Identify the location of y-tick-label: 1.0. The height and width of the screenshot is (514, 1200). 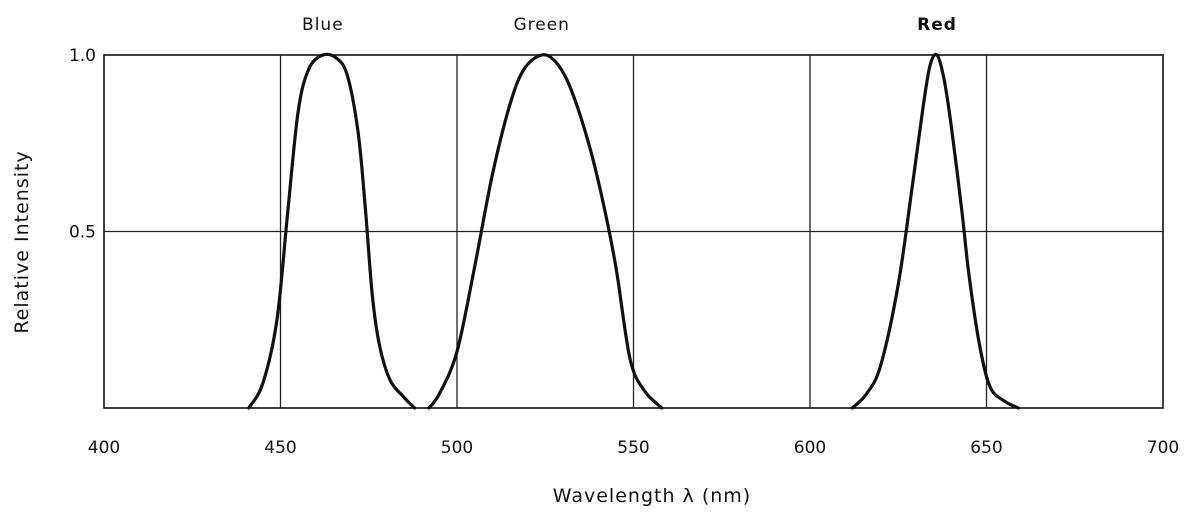
(82, 56).